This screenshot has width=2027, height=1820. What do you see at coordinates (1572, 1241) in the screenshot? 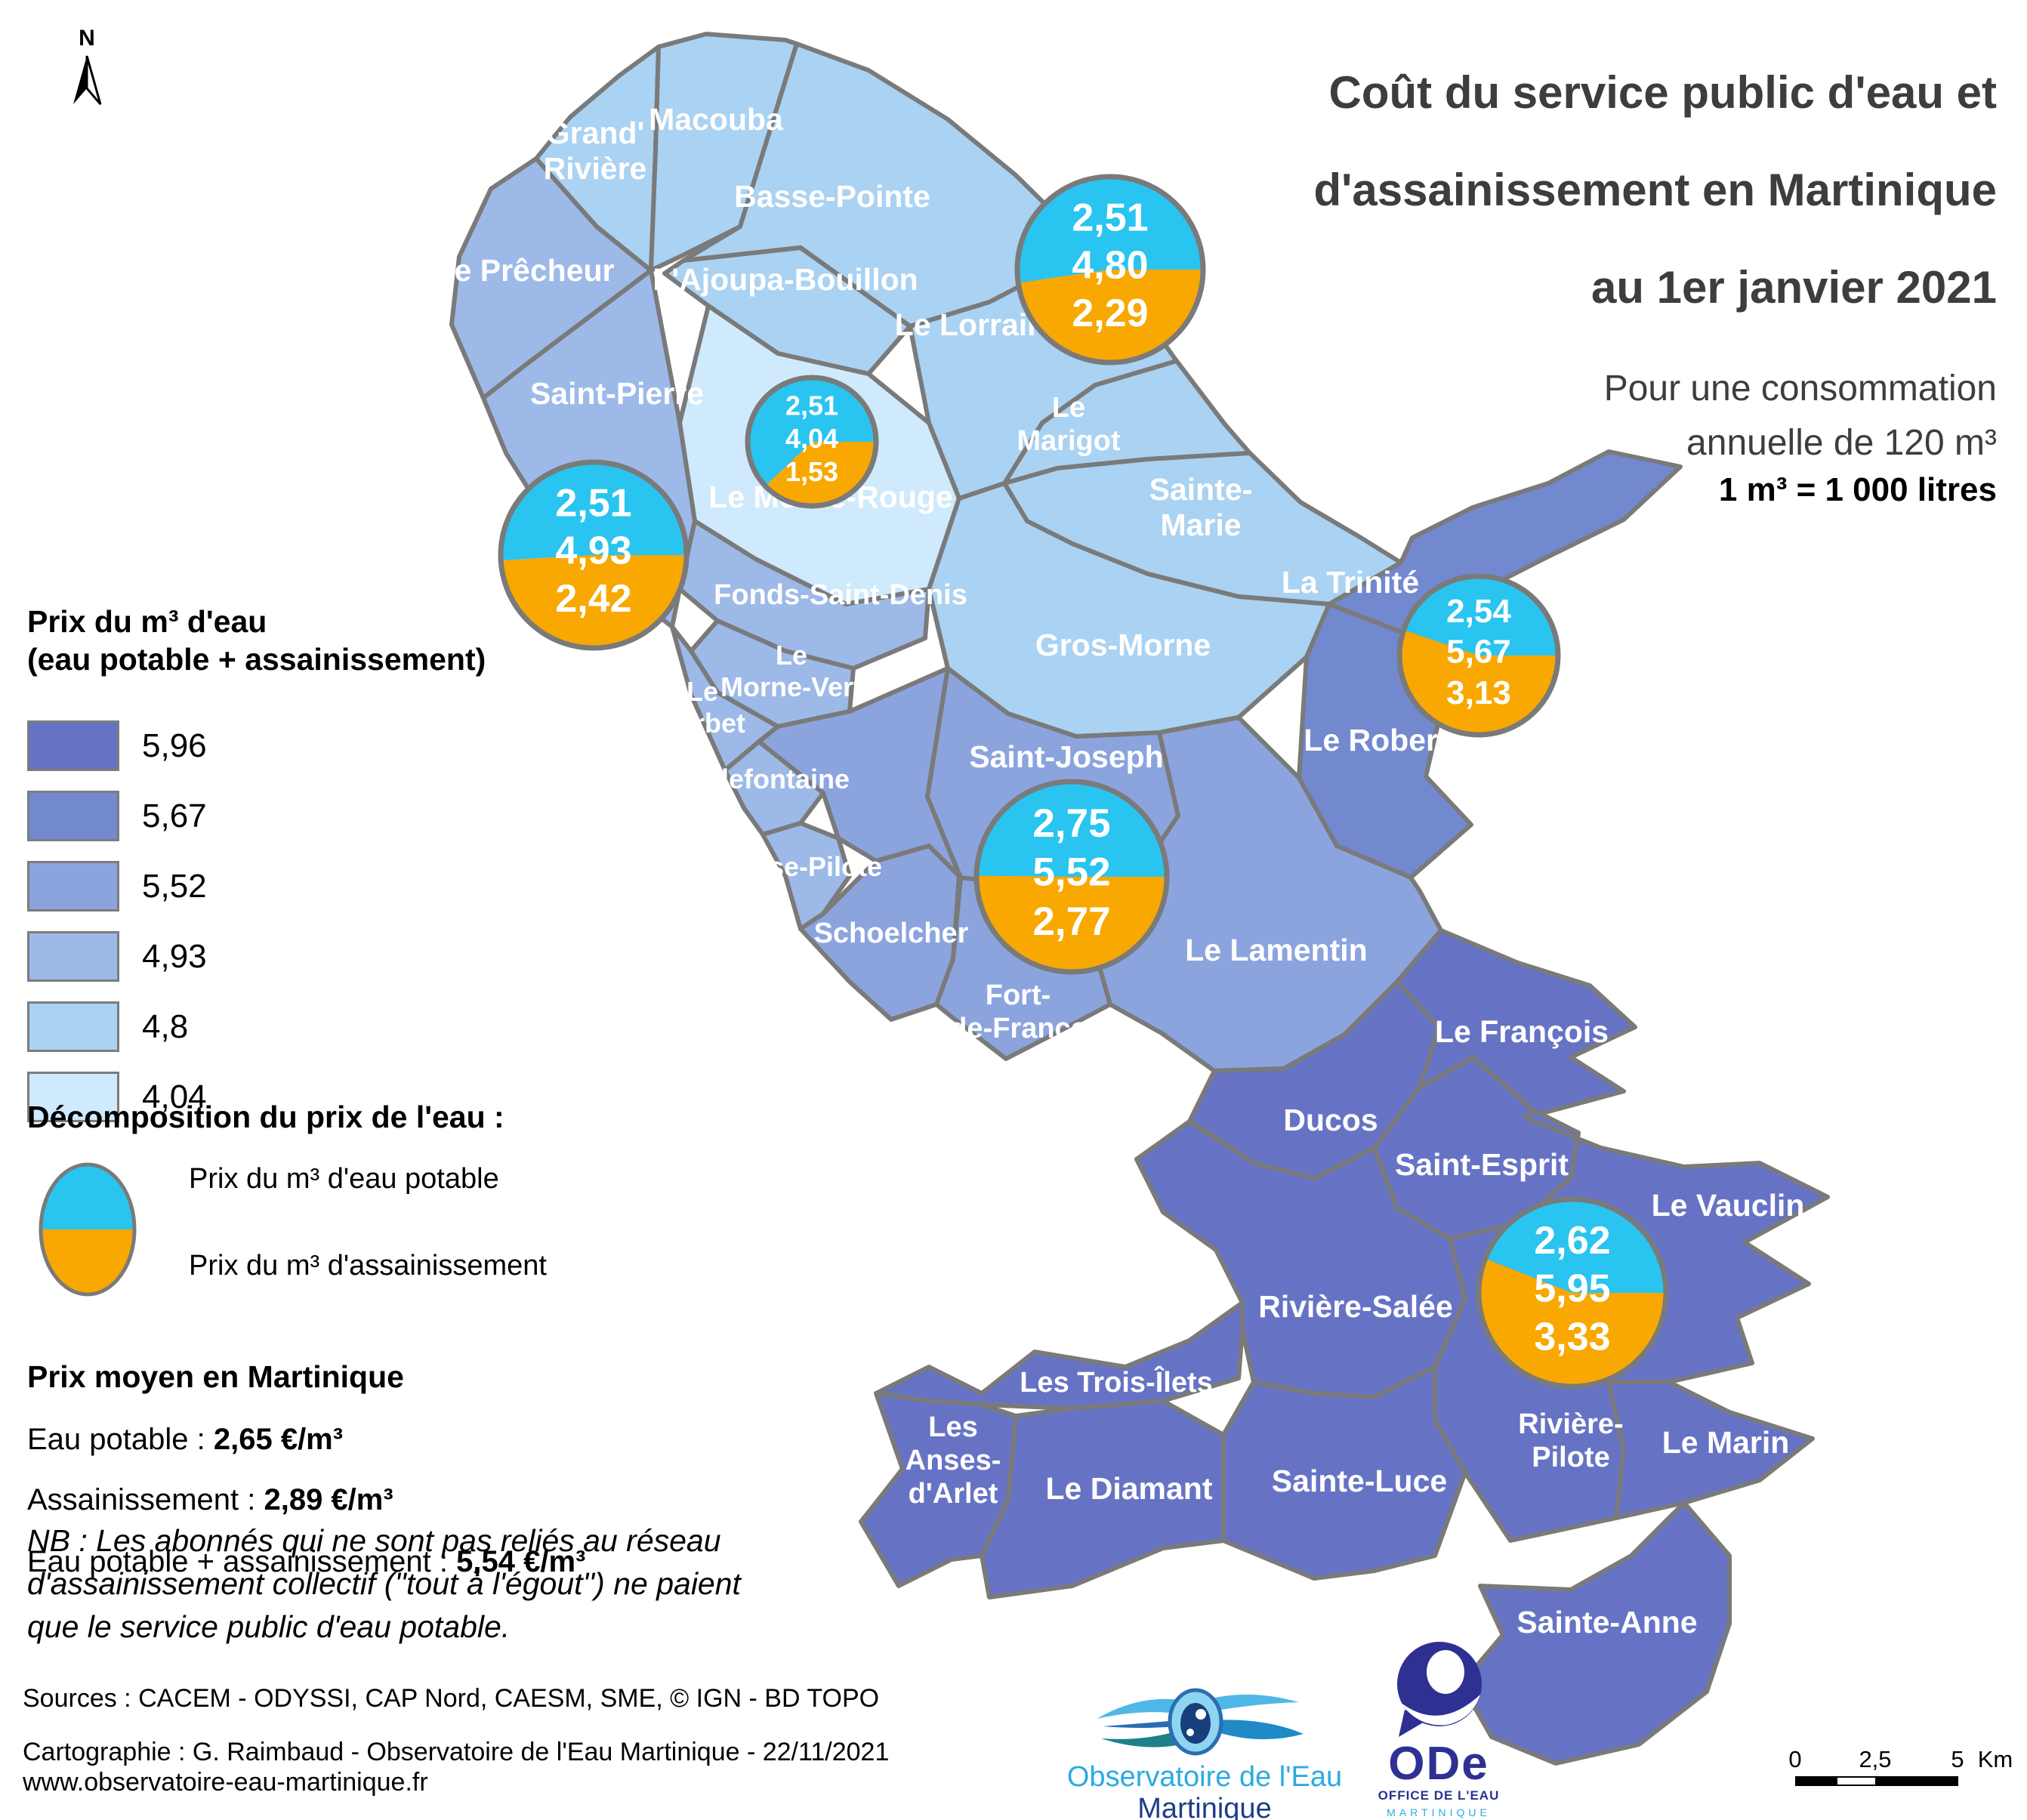
I see `pie-value-potable: 2,62` at bounding box center [1572, 1241].